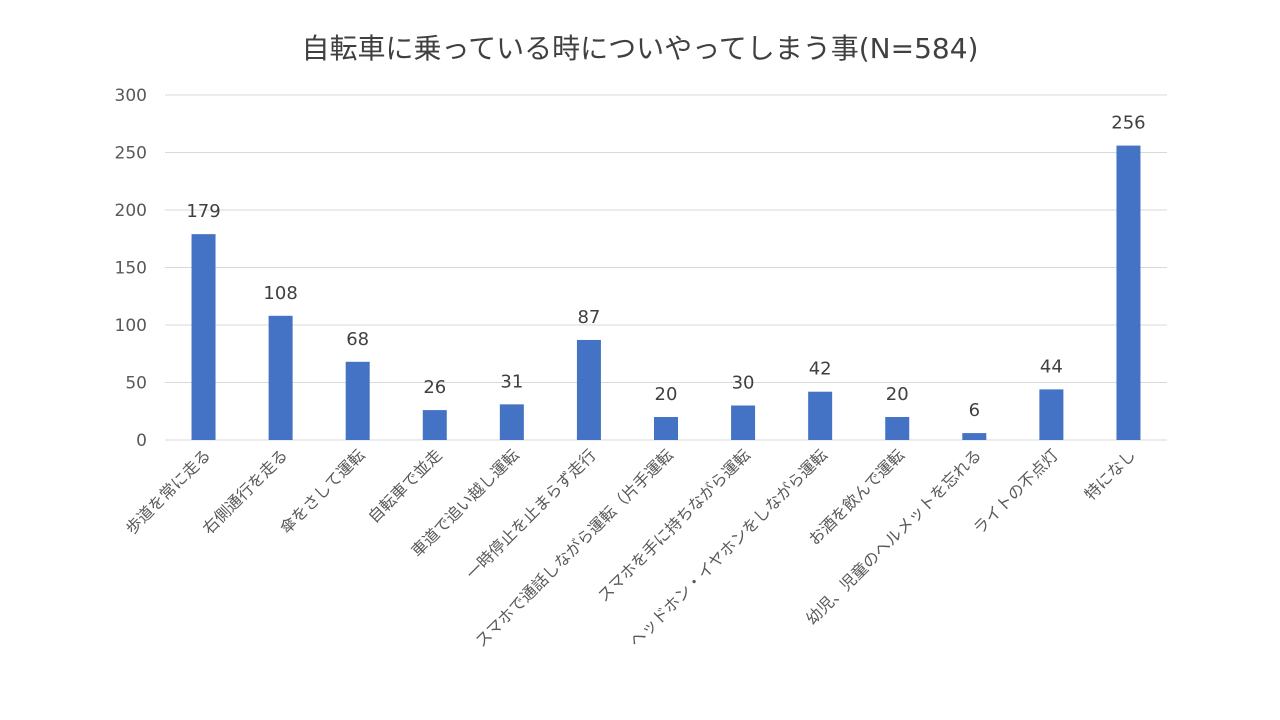  Describe the element at coordinates (131, 96) in the screenshot. I see `y-tick-label: 300` at that location.